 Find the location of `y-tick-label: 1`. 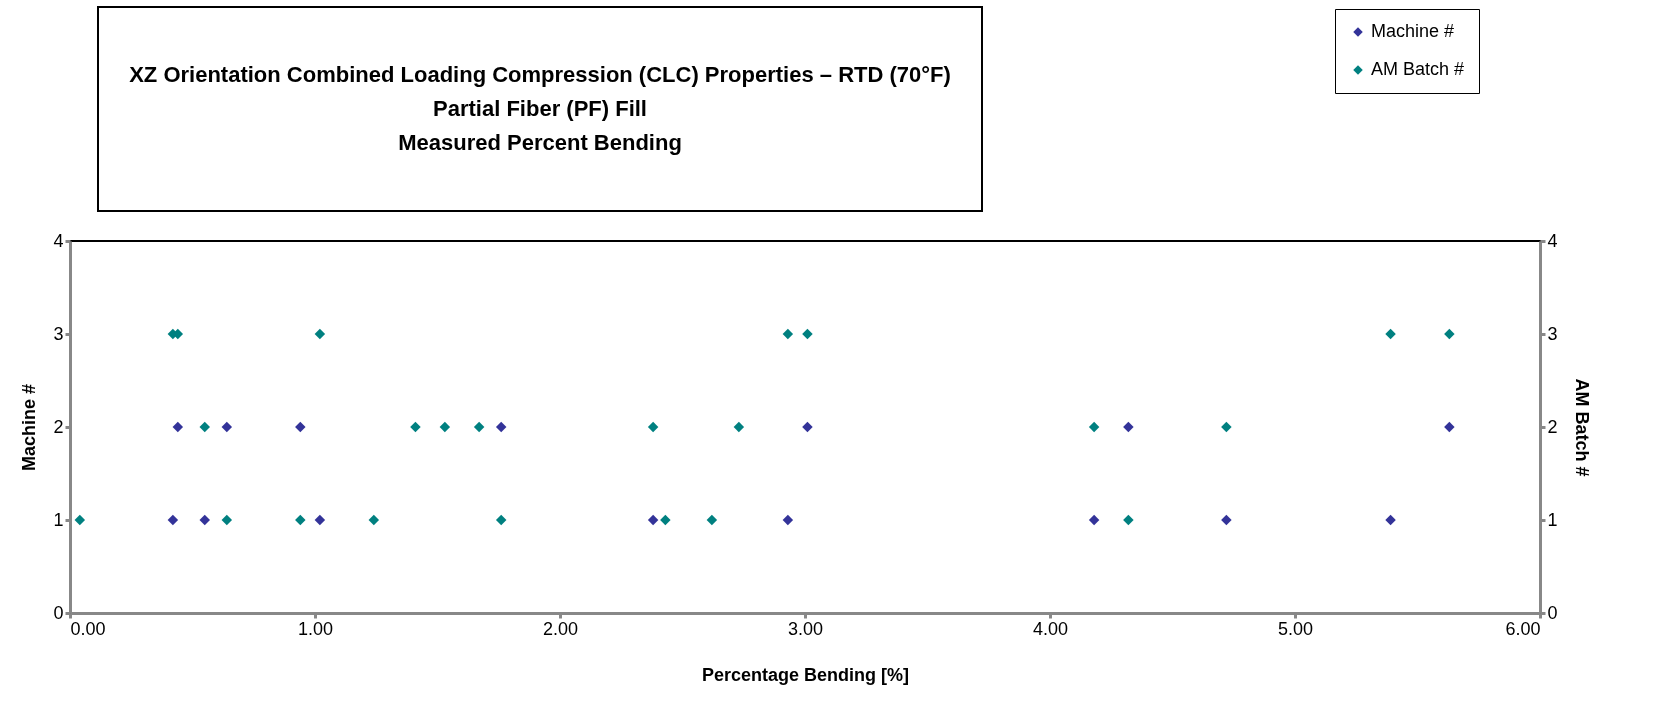

y-tick-label: 1 is located at coordinates (58, 519).